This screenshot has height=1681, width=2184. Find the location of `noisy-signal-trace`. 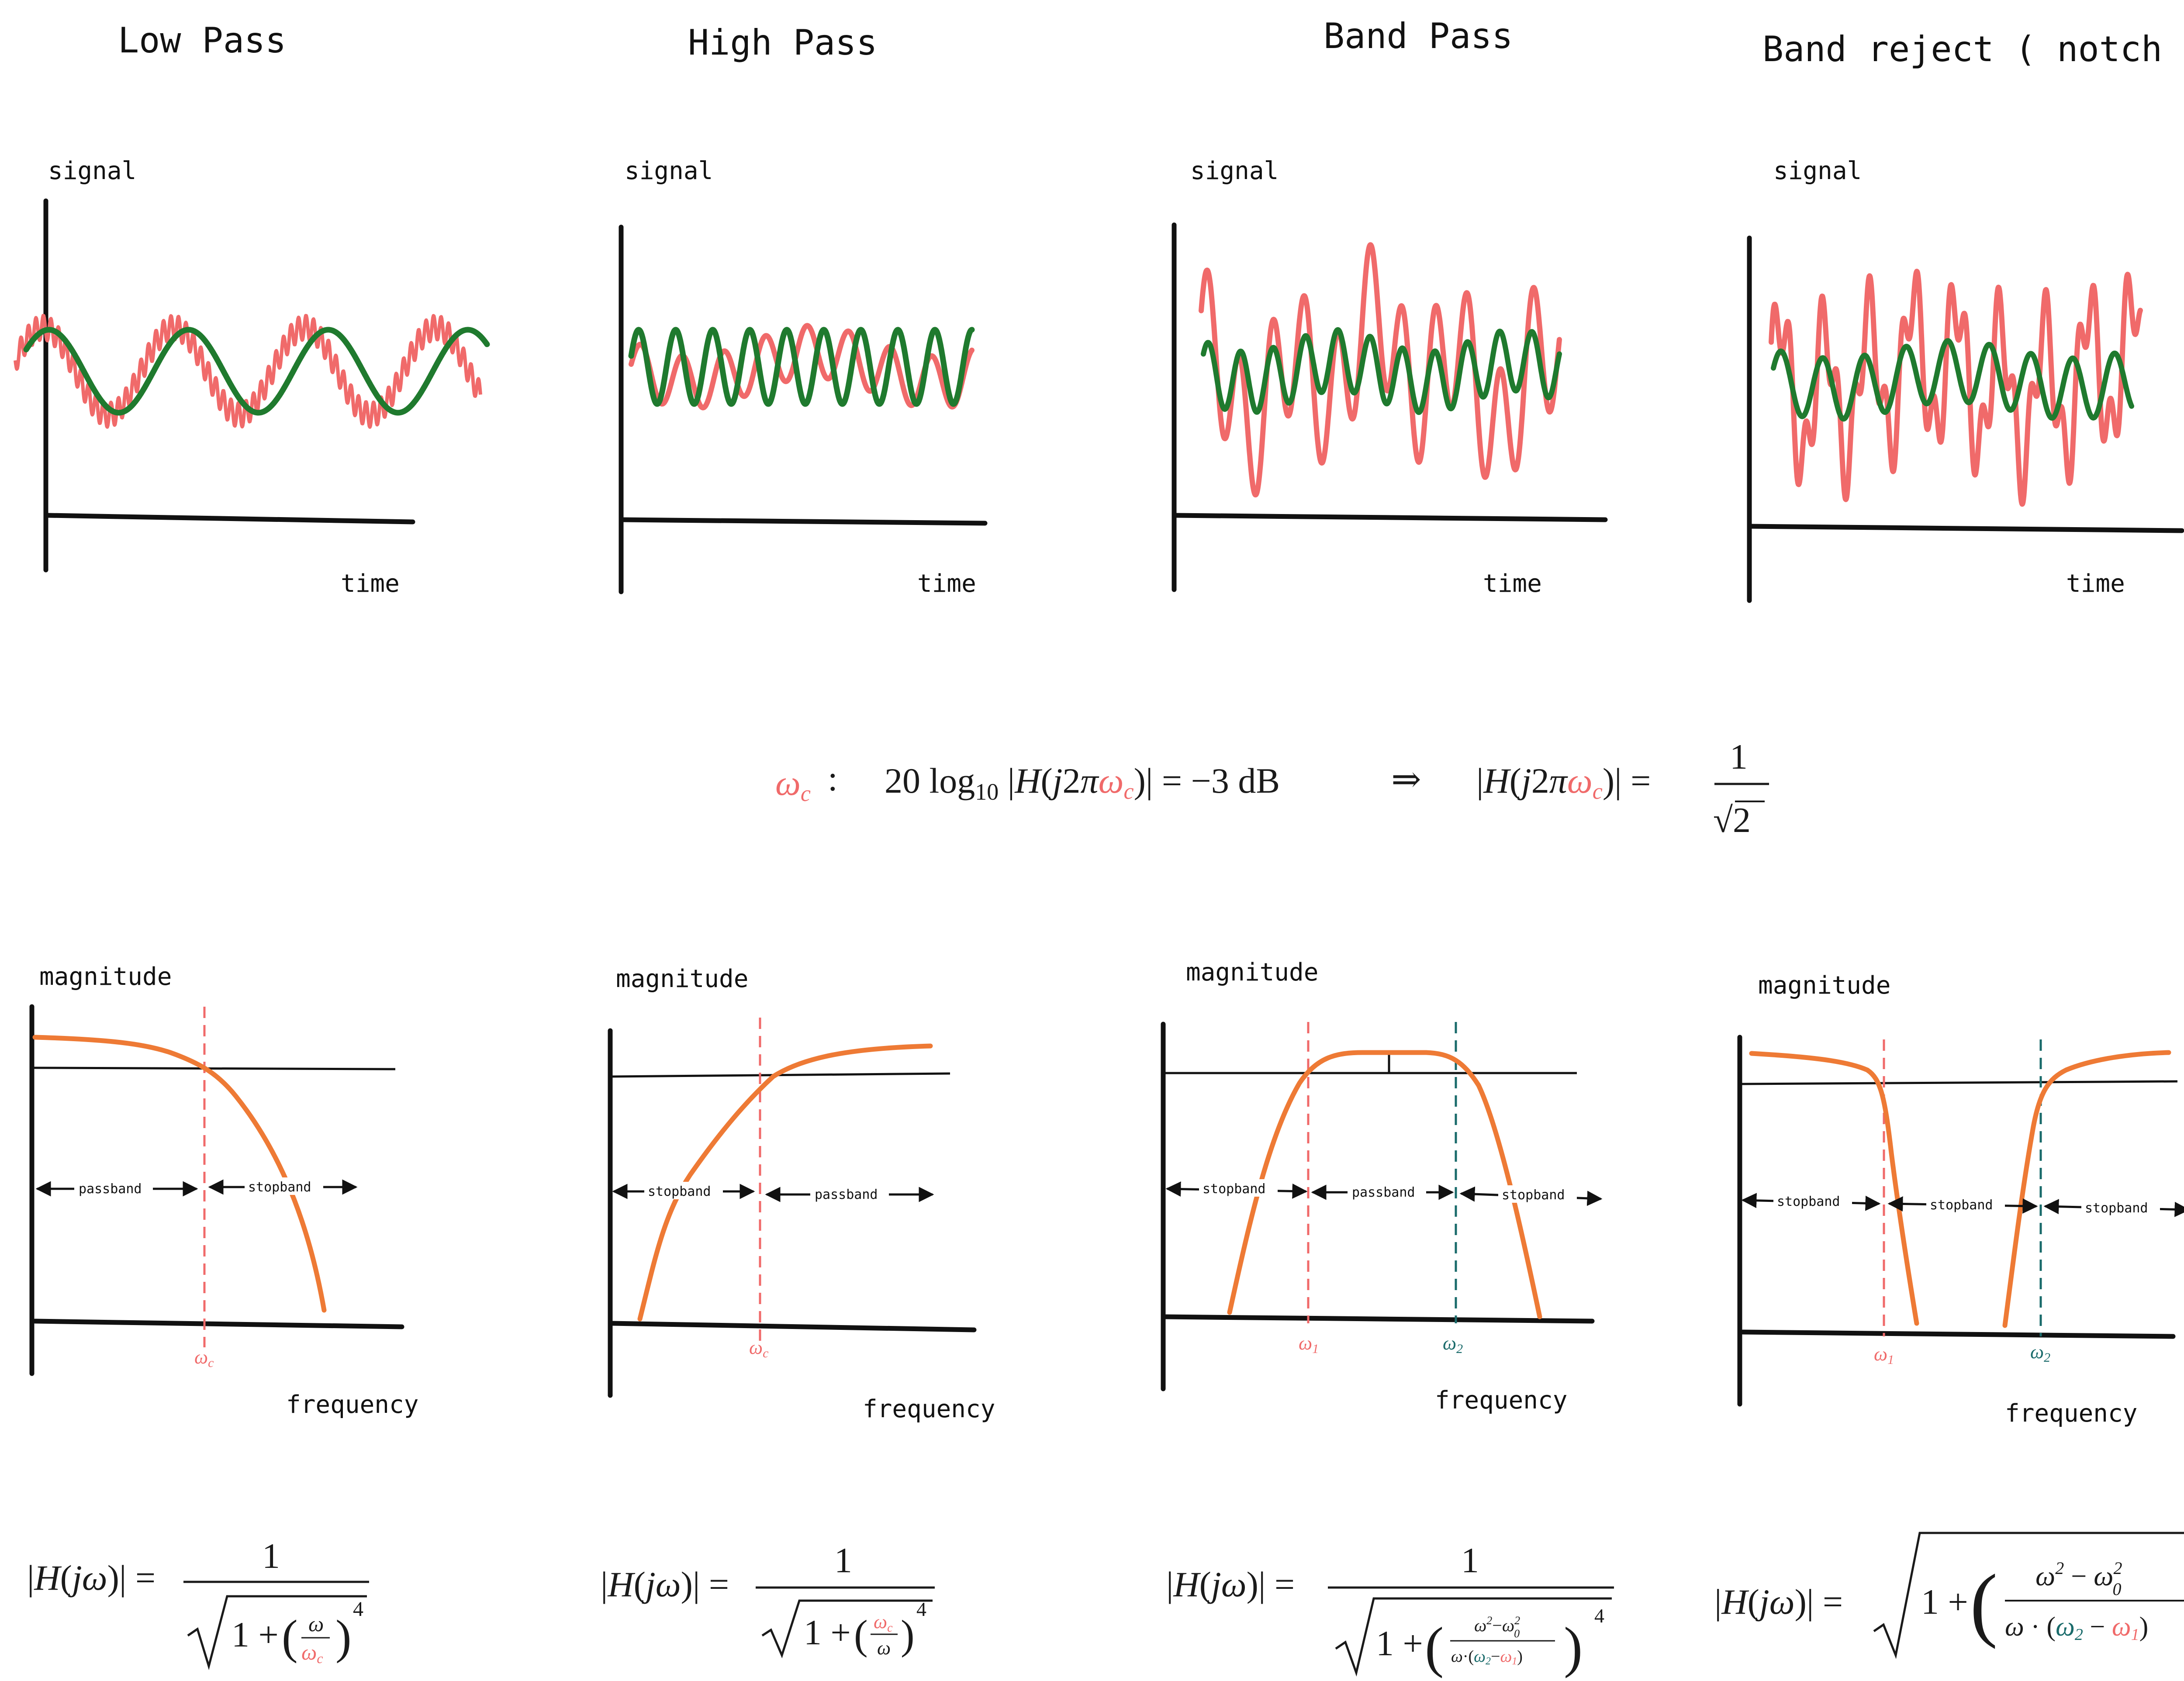

noisy-signal-trace is located at coordinates (1380, 369).